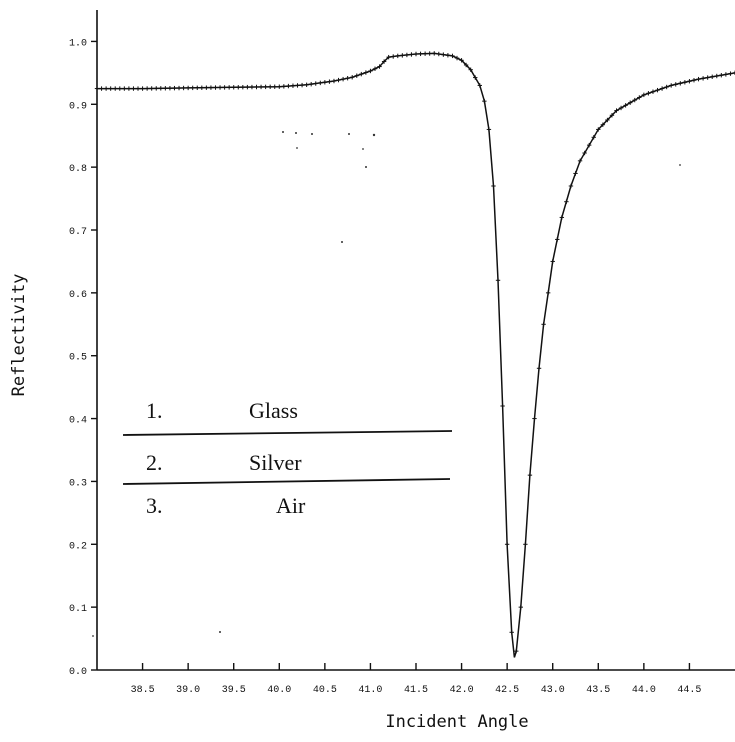 The height and width of the screenshot is (742, 735). I want to click on y-tick-label: 0.3, so click(78, 483).